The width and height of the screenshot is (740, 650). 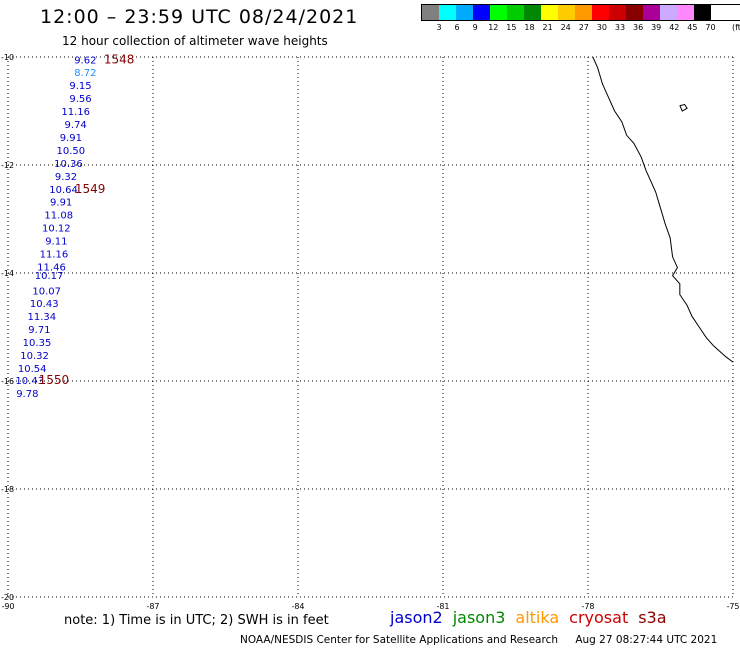 What do you see at coordinates (683, 107) in the screenshot?
I see `island-outline` at bounding box center [683, 107].